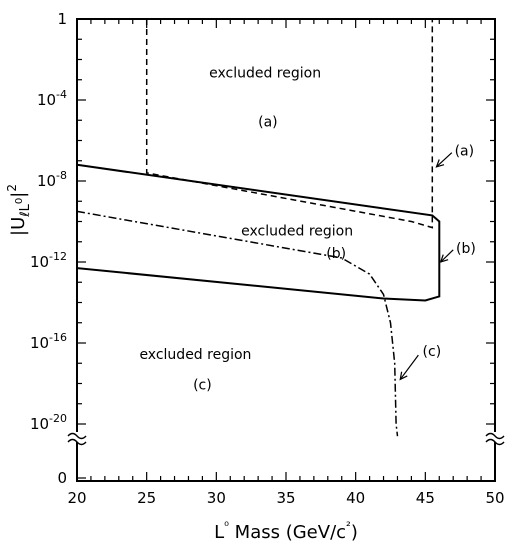 This screenshot has width=519, height=551. I want to click on annotation-excl_a: excluded region, so click(265, 74).